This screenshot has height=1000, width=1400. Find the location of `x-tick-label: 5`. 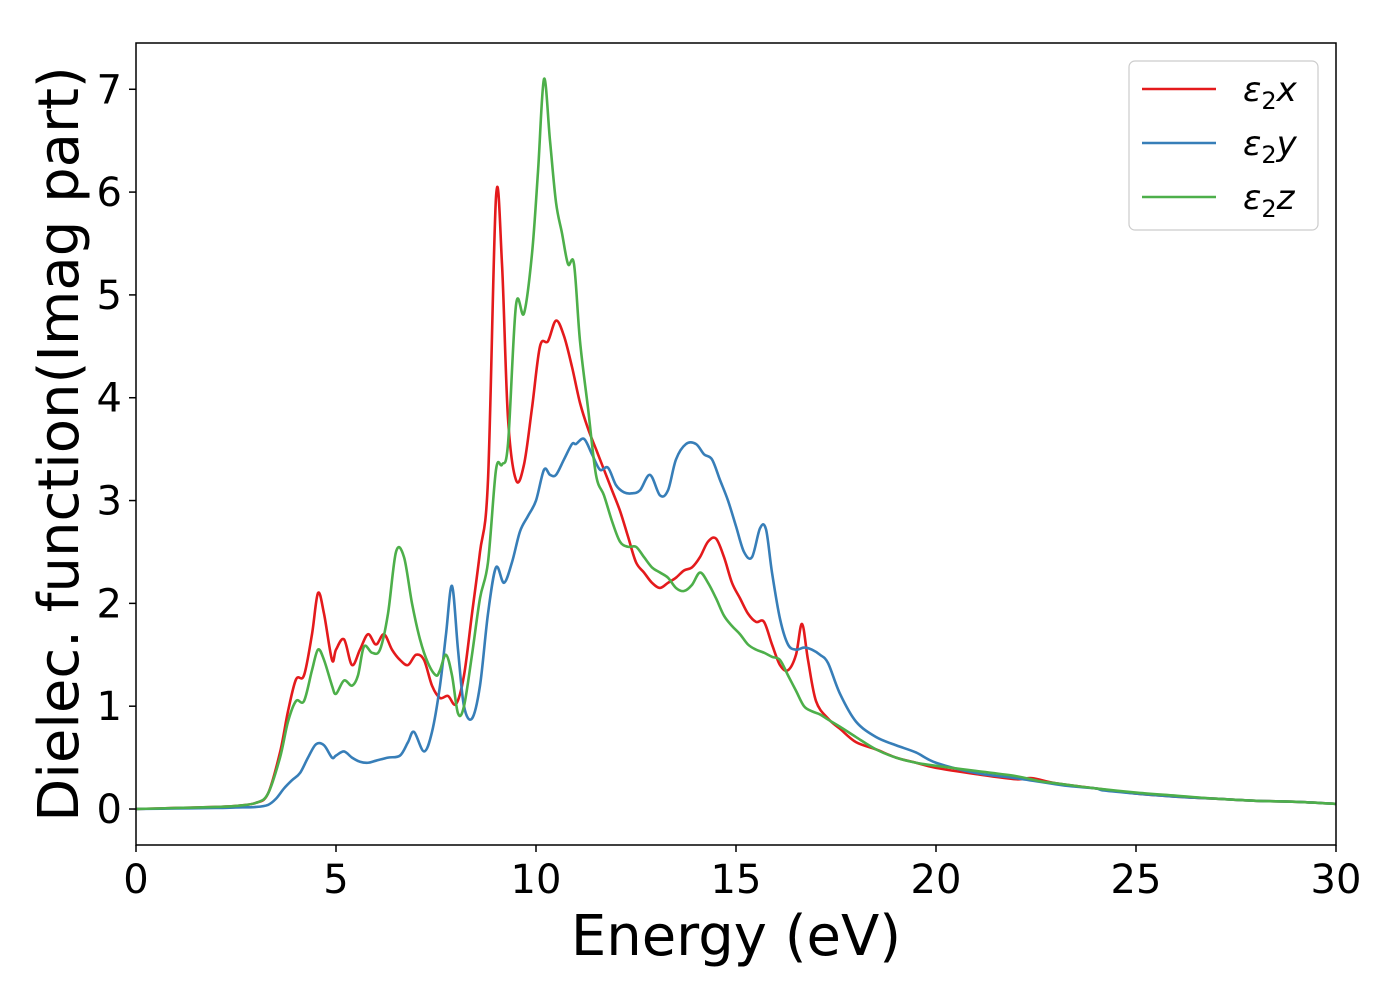

x-tick-label: 5 is located at coordinates (335, 880).